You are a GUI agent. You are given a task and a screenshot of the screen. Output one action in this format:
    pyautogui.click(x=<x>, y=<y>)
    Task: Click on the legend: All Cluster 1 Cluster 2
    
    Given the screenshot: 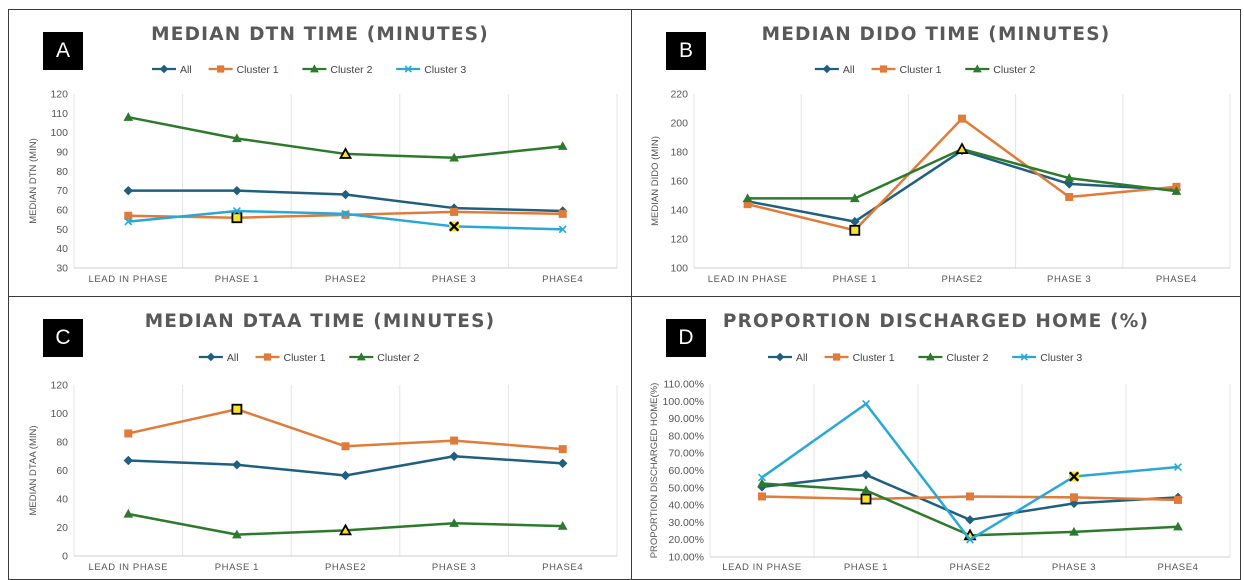 What is the action you would take?
    pyautogui.click(x=924, y=70)
    